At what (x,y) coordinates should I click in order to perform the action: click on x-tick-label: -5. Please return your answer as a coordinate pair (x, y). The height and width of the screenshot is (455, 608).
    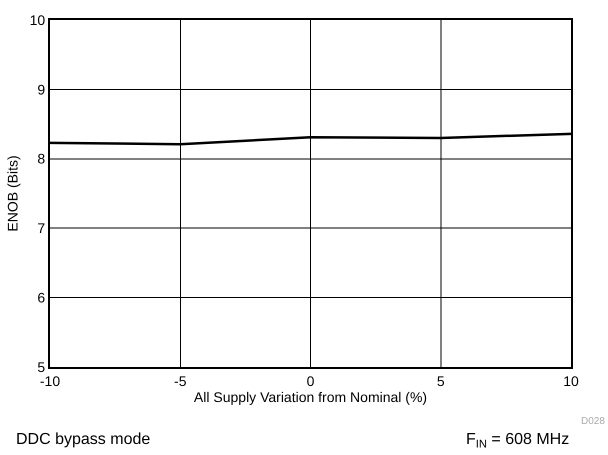
    Looking at the image, I should click on (180, 380).